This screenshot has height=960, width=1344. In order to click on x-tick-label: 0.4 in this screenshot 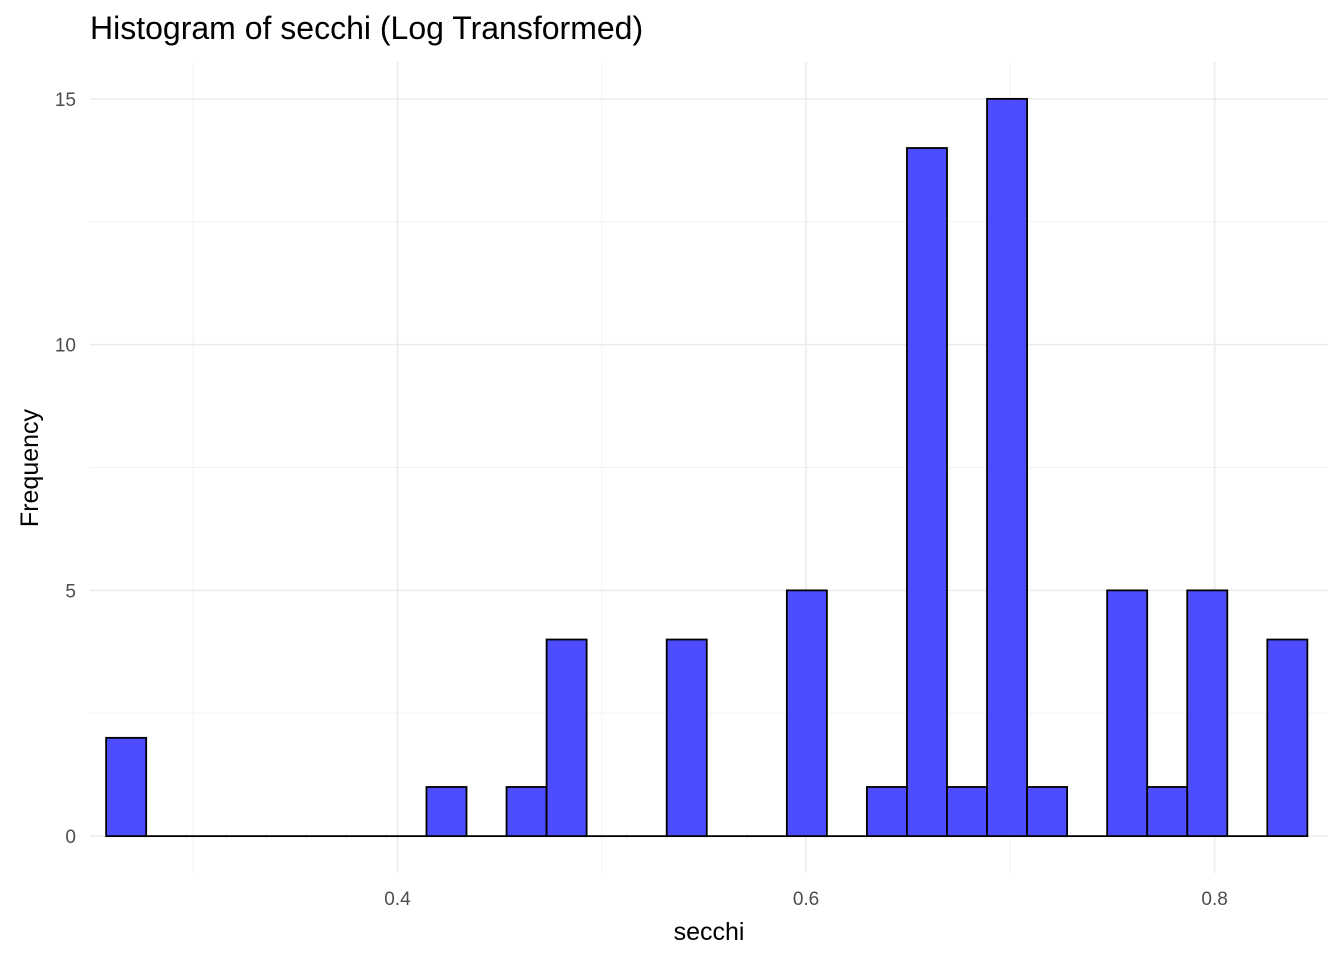, I will do `click(397, 899)`.